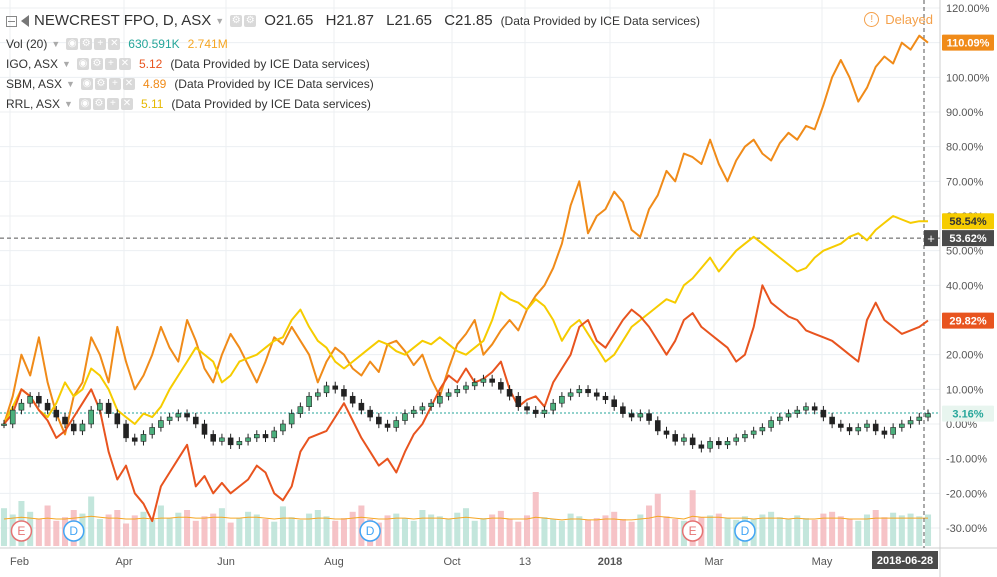  What do you see at coordinates (25, 21) in the screenshot?
I see `flag-icon` at bounding box center [25, 21].